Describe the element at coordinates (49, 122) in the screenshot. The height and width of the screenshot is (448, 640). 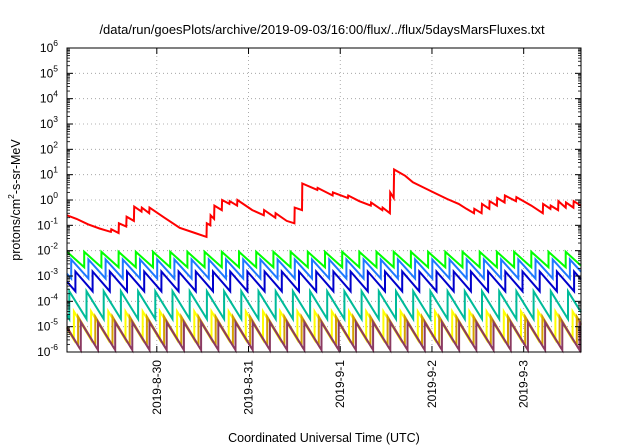
I see `y-tick-label: 10³` at that location.